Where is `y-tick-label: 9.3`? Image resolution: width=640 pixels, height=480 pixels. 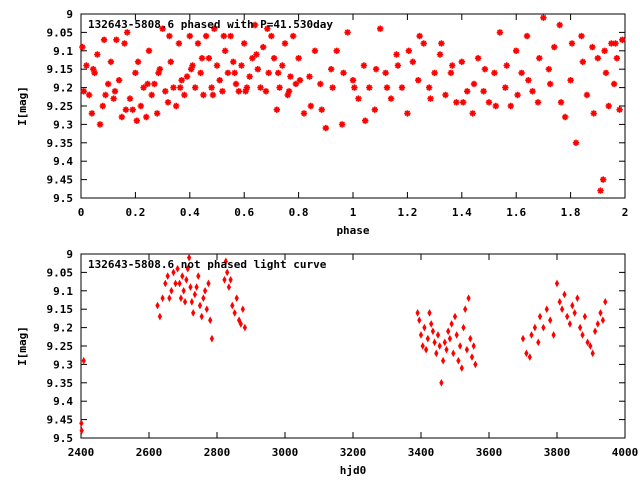
y-tick-label: 9.3 is located at coordinates (63, 124).